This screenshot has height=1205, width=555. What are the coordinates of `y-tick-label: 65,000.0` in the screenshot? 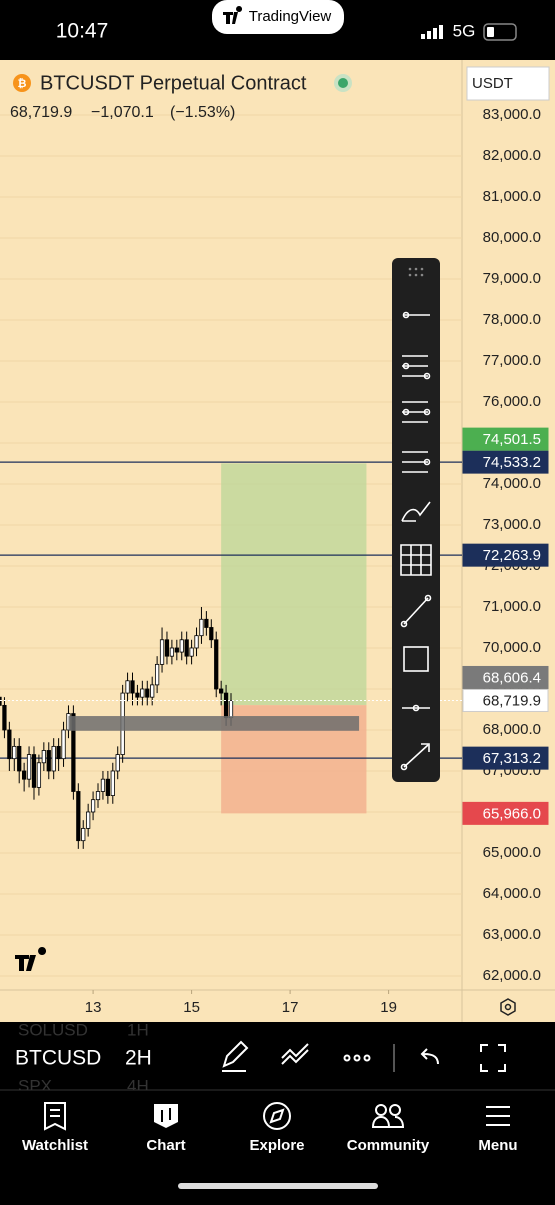 It's located at (512, 852).